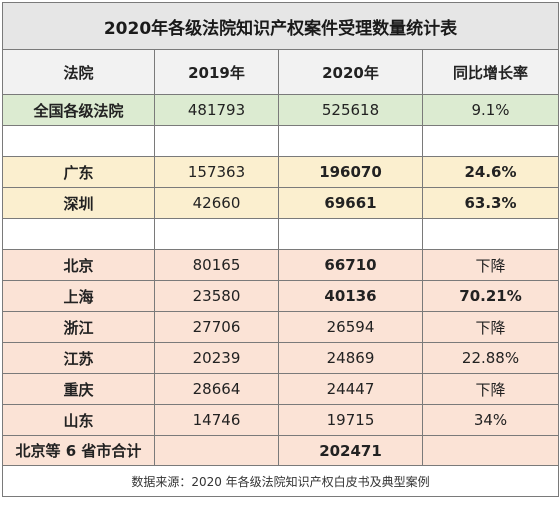 The image size is (560, 511). Describe the element at coordinates (216, 203) in the screenshot. I see `value-2019: 42660` at that location.